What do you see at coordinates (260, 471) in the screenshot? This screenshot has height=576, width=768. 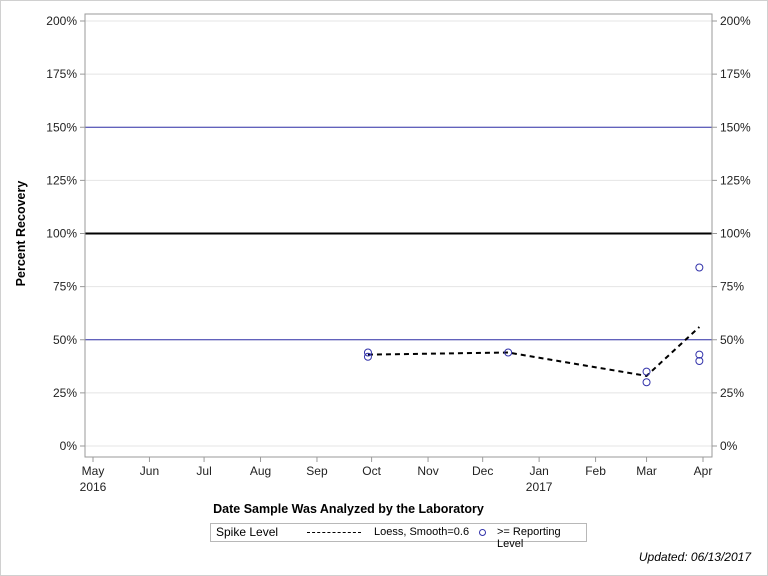 I see `x-tick-label: Aug` at bounding box center [260, 471].